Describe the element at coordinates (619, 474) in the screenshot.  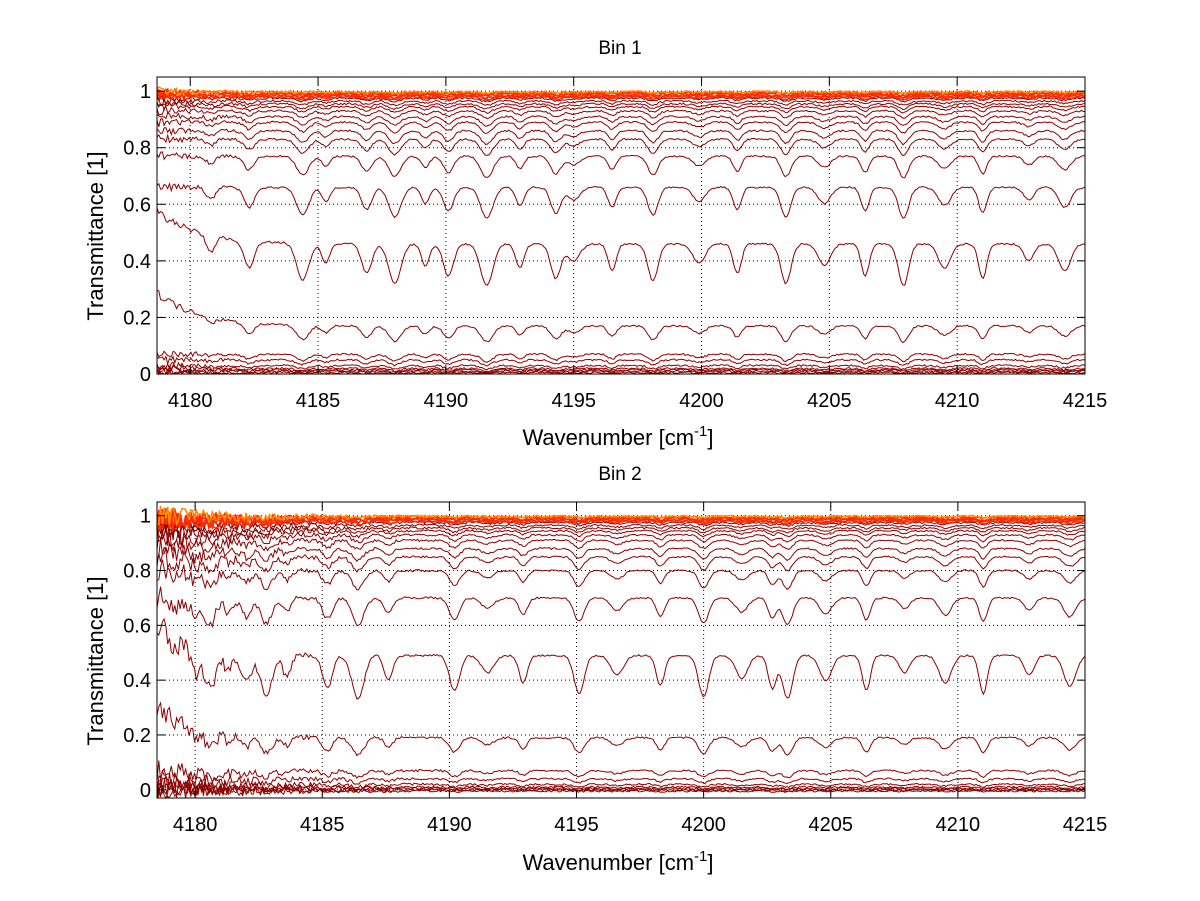
I see `chart-title: Bin 2` at that location.